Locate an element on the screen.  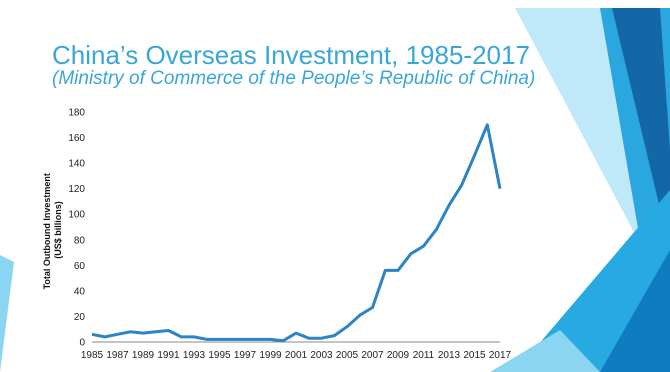
y-tick-label: 160 is located at coordinates (76, 138).